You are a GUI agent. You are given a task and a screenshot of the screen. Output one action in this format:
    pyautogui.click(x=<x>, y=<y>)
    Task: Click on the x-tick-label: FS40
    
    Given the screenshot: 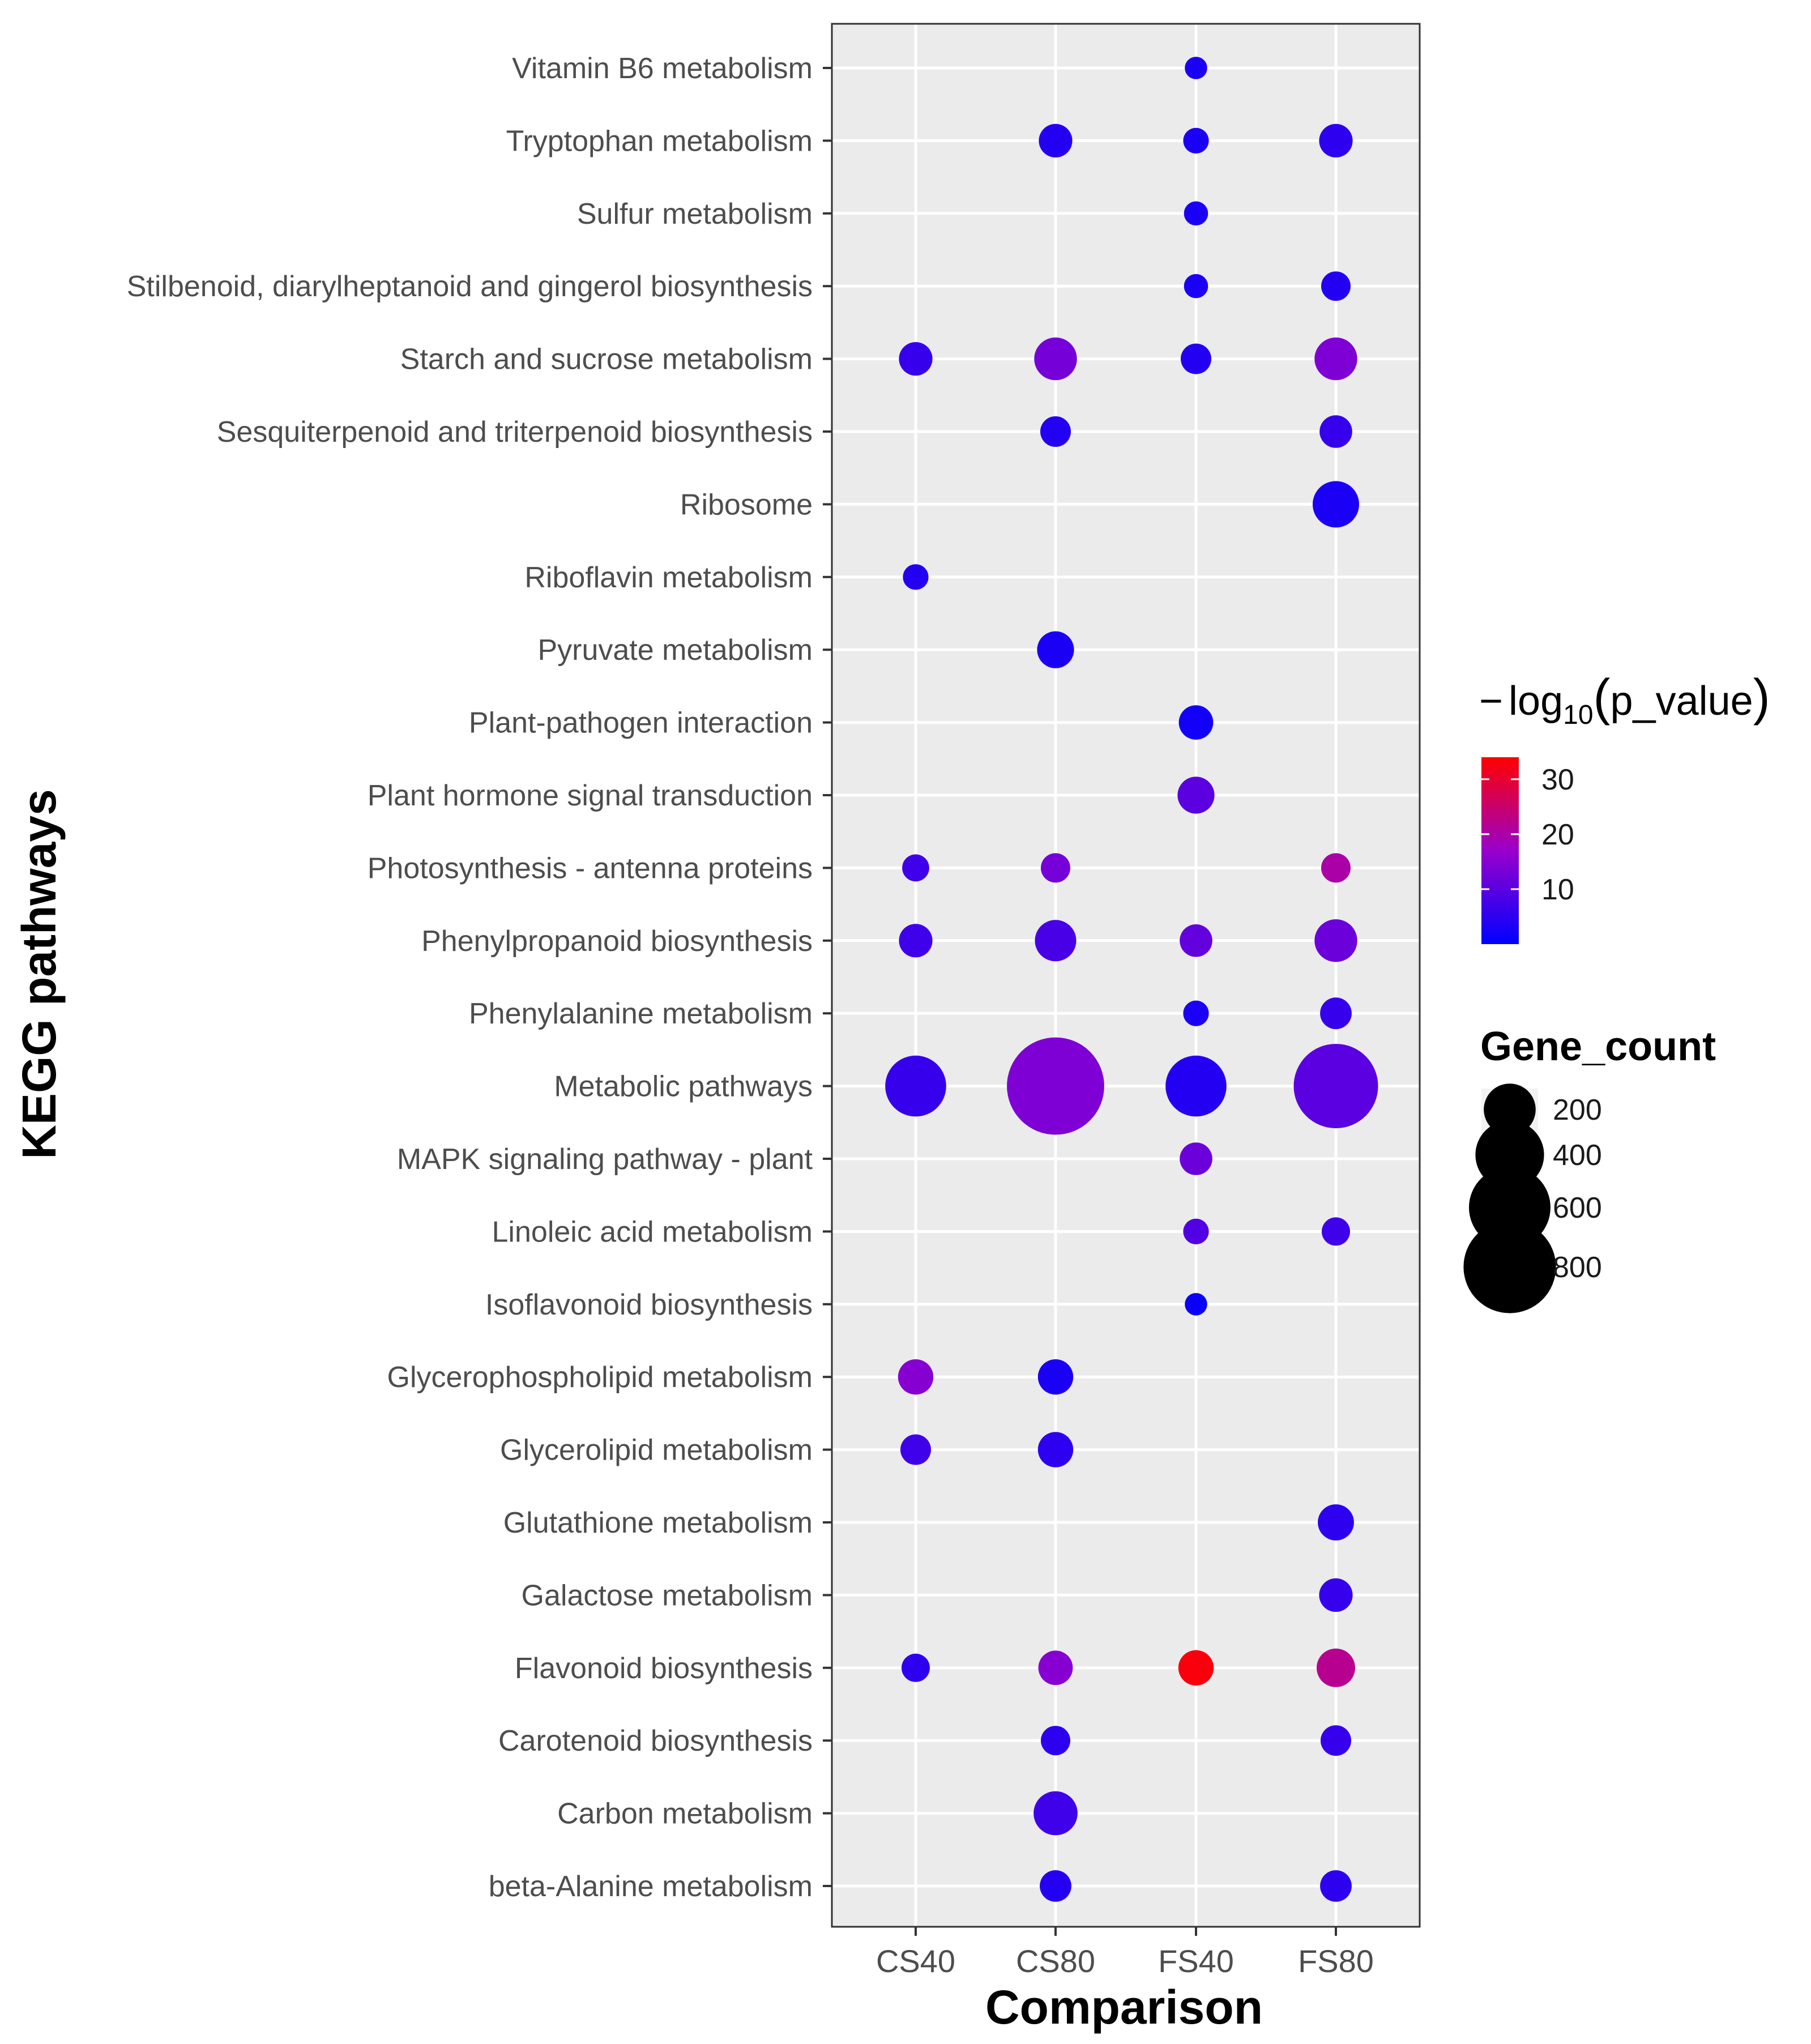 What is the action you would take?
    pyautogui.click(x=1196, y=1961)
    